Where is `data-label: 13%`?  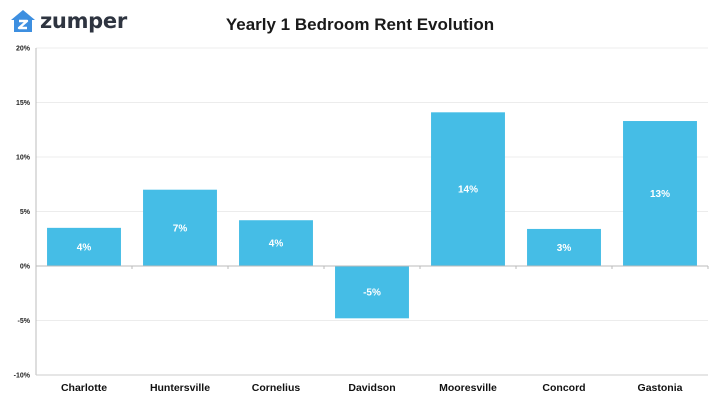 data-label: 13% is located at coordinates (660, 194).